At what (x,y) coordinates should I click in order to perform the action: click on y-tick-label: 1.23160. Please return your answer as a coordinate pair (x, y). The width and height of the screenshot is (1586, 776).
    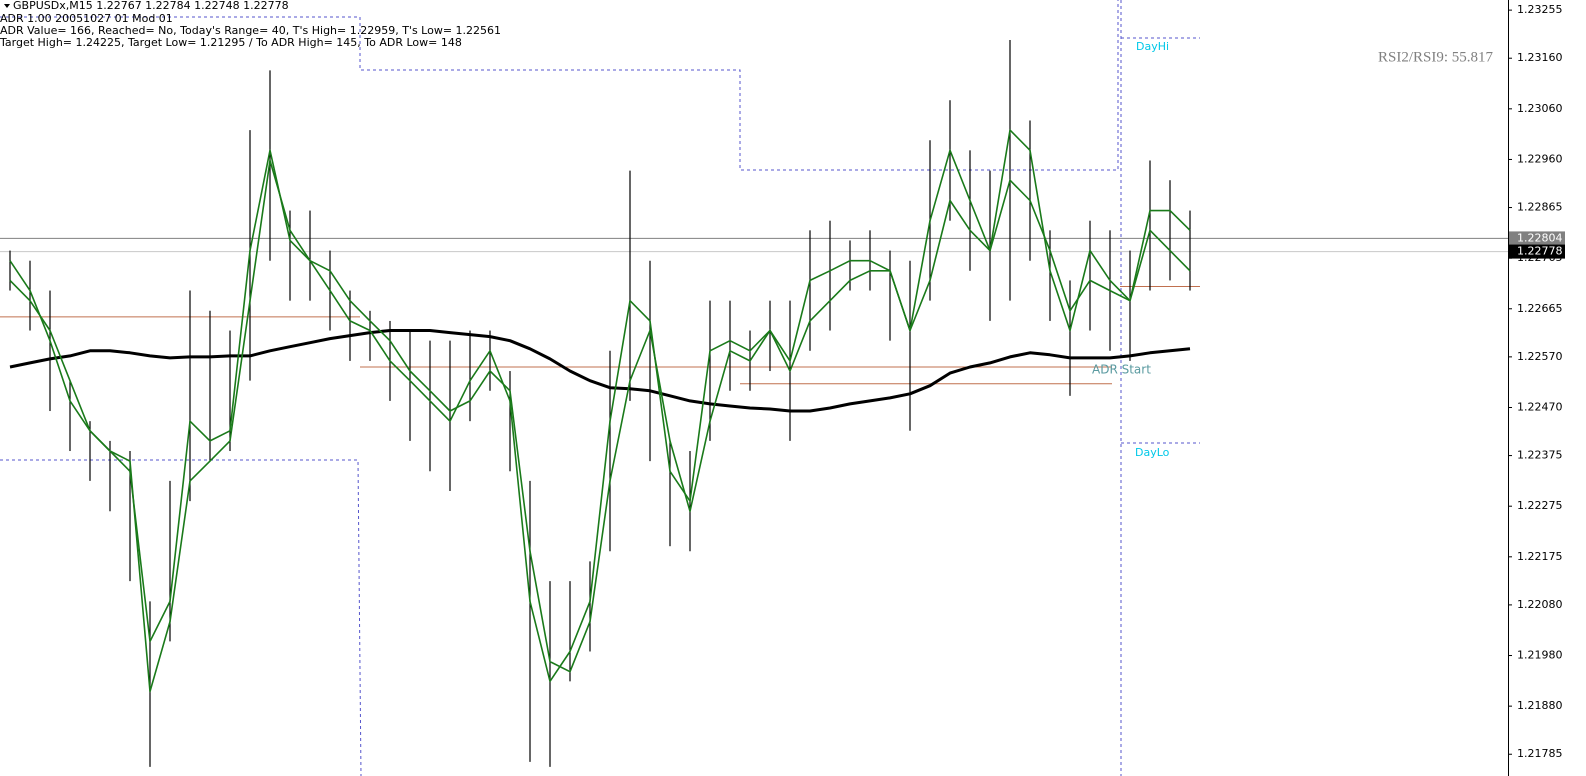
    Looking at the image, I should click on (1540, 57).